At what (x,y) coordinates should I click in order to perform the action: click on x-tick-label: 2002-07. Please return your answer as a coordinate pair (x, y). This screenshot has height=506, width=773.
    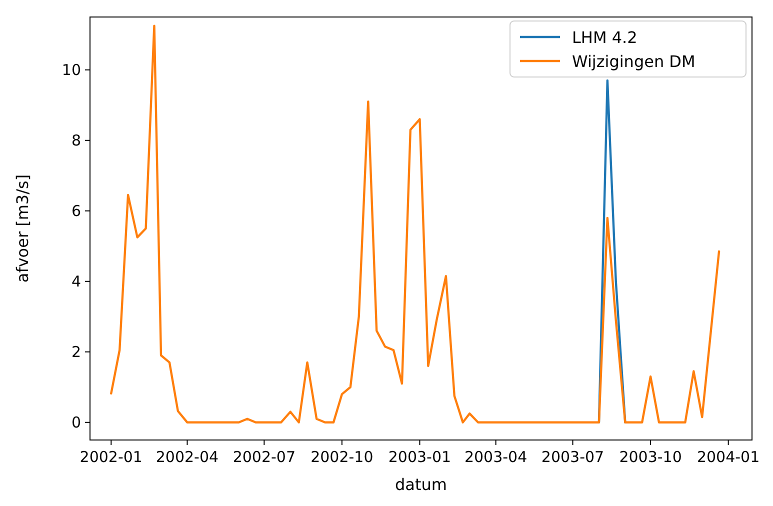
    Looking at the image, I should click on (264, 457).